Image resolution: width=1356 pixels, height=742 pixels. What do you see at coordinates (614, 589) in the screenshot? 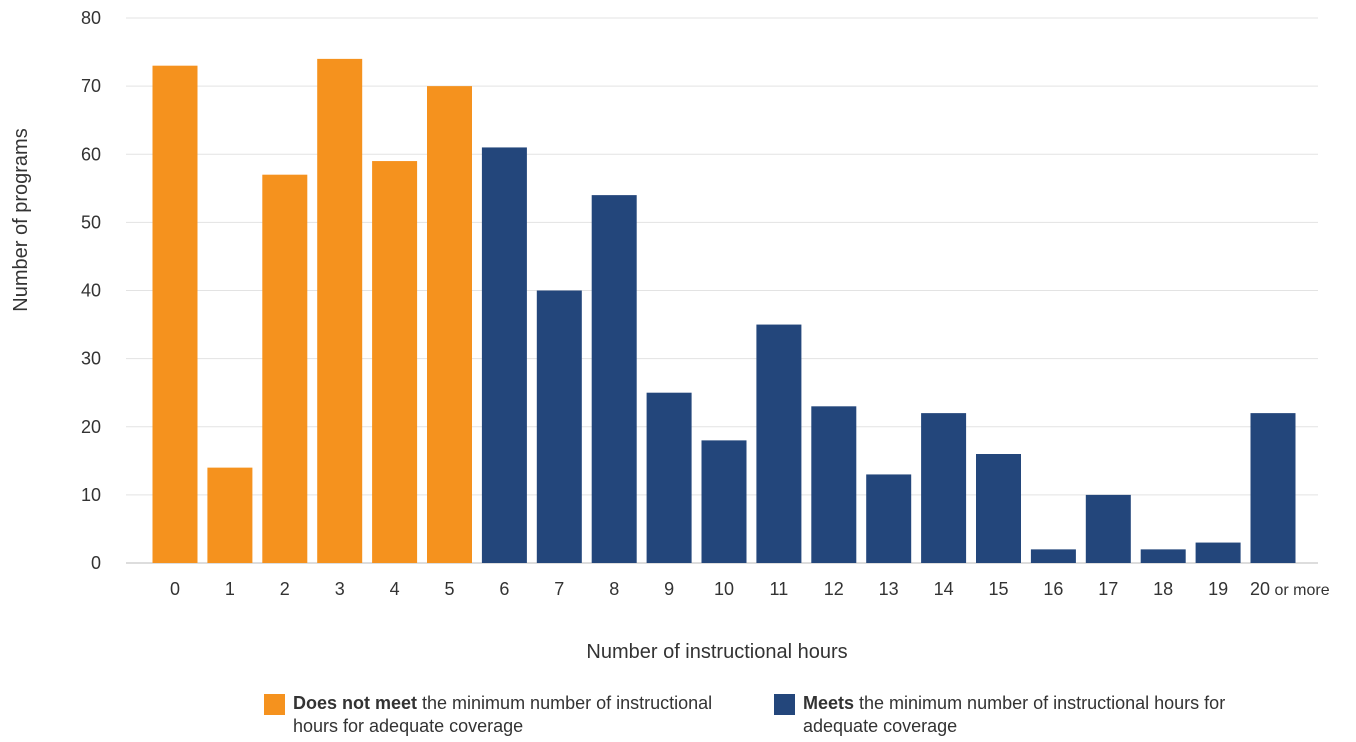
I see `x-tick-label: 8` at bounding box center [614, 589].